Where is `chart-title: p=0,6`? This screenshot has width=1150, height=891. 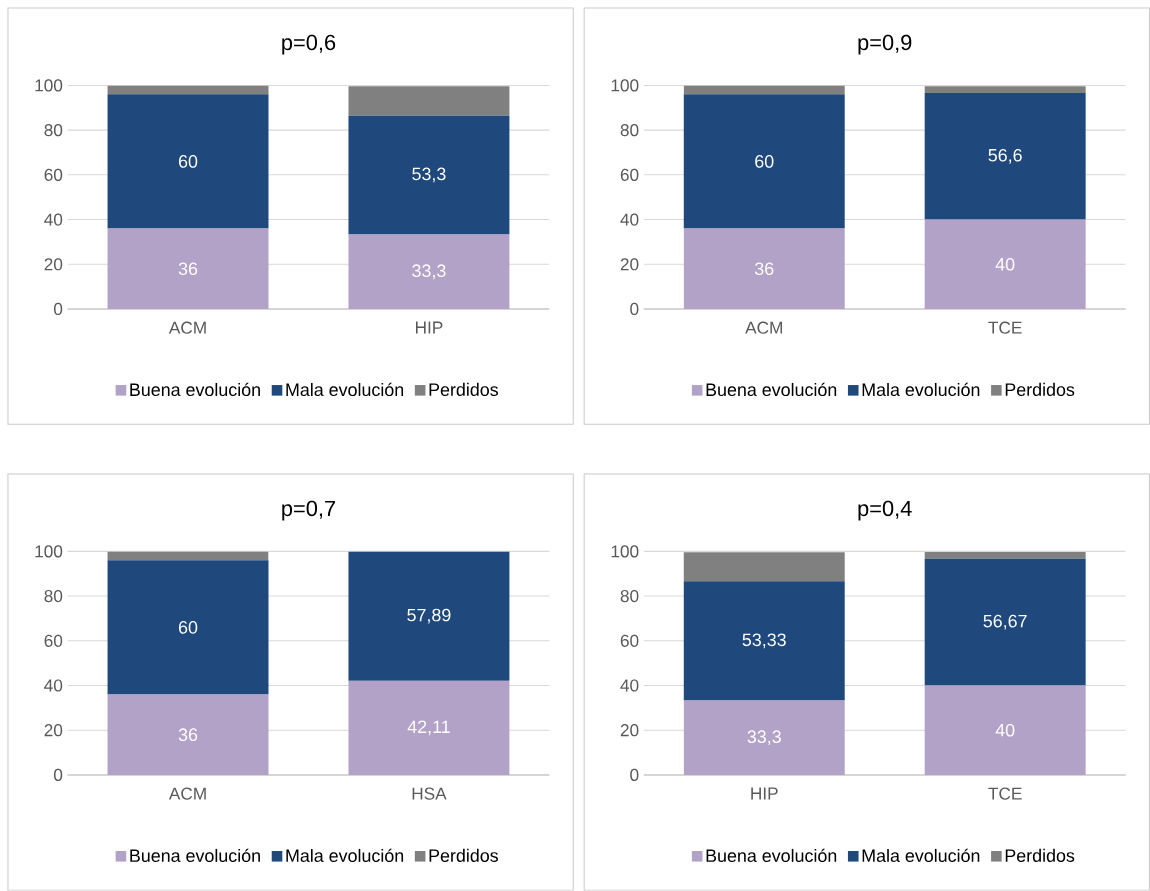 chart-title: p=0,6 is located at coordinates (309, 44).